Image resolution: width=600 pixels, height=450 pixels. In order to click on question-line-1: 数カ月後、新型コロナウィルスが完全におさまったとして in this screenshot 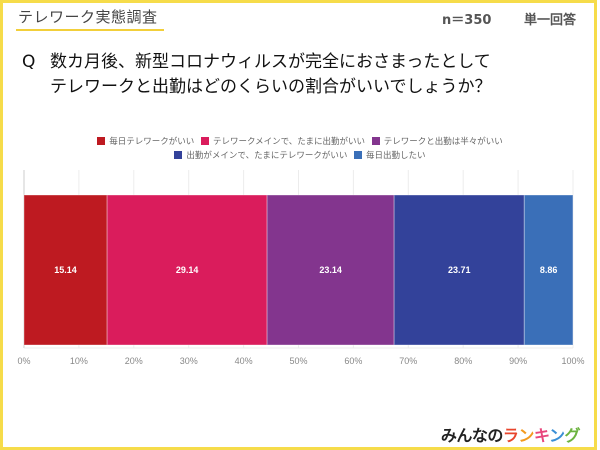, I will do `click(270, 62)`.